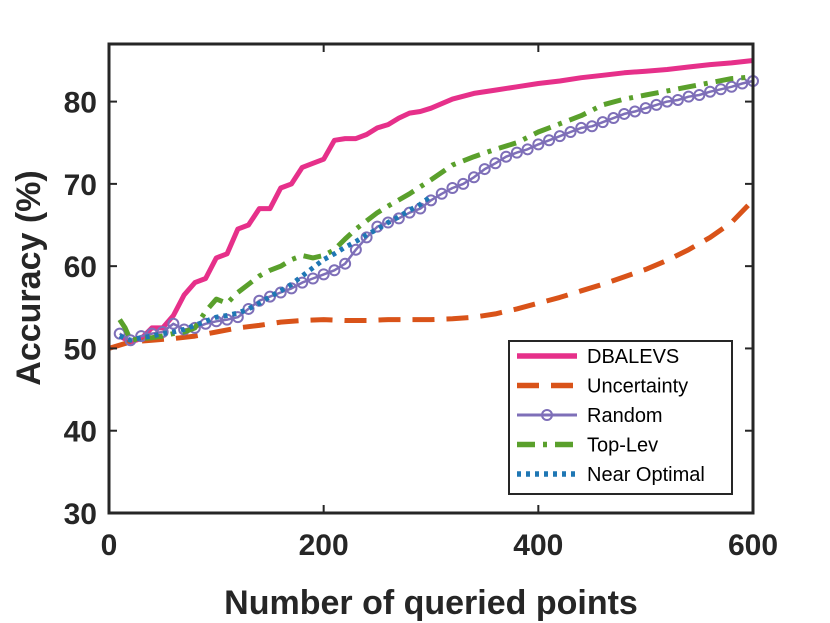 The image size is (830, 623). What do you see at coordinates (80, 432) in the screenshot?
I see `y-tick-label: 40` at bounding box center [80, 432].